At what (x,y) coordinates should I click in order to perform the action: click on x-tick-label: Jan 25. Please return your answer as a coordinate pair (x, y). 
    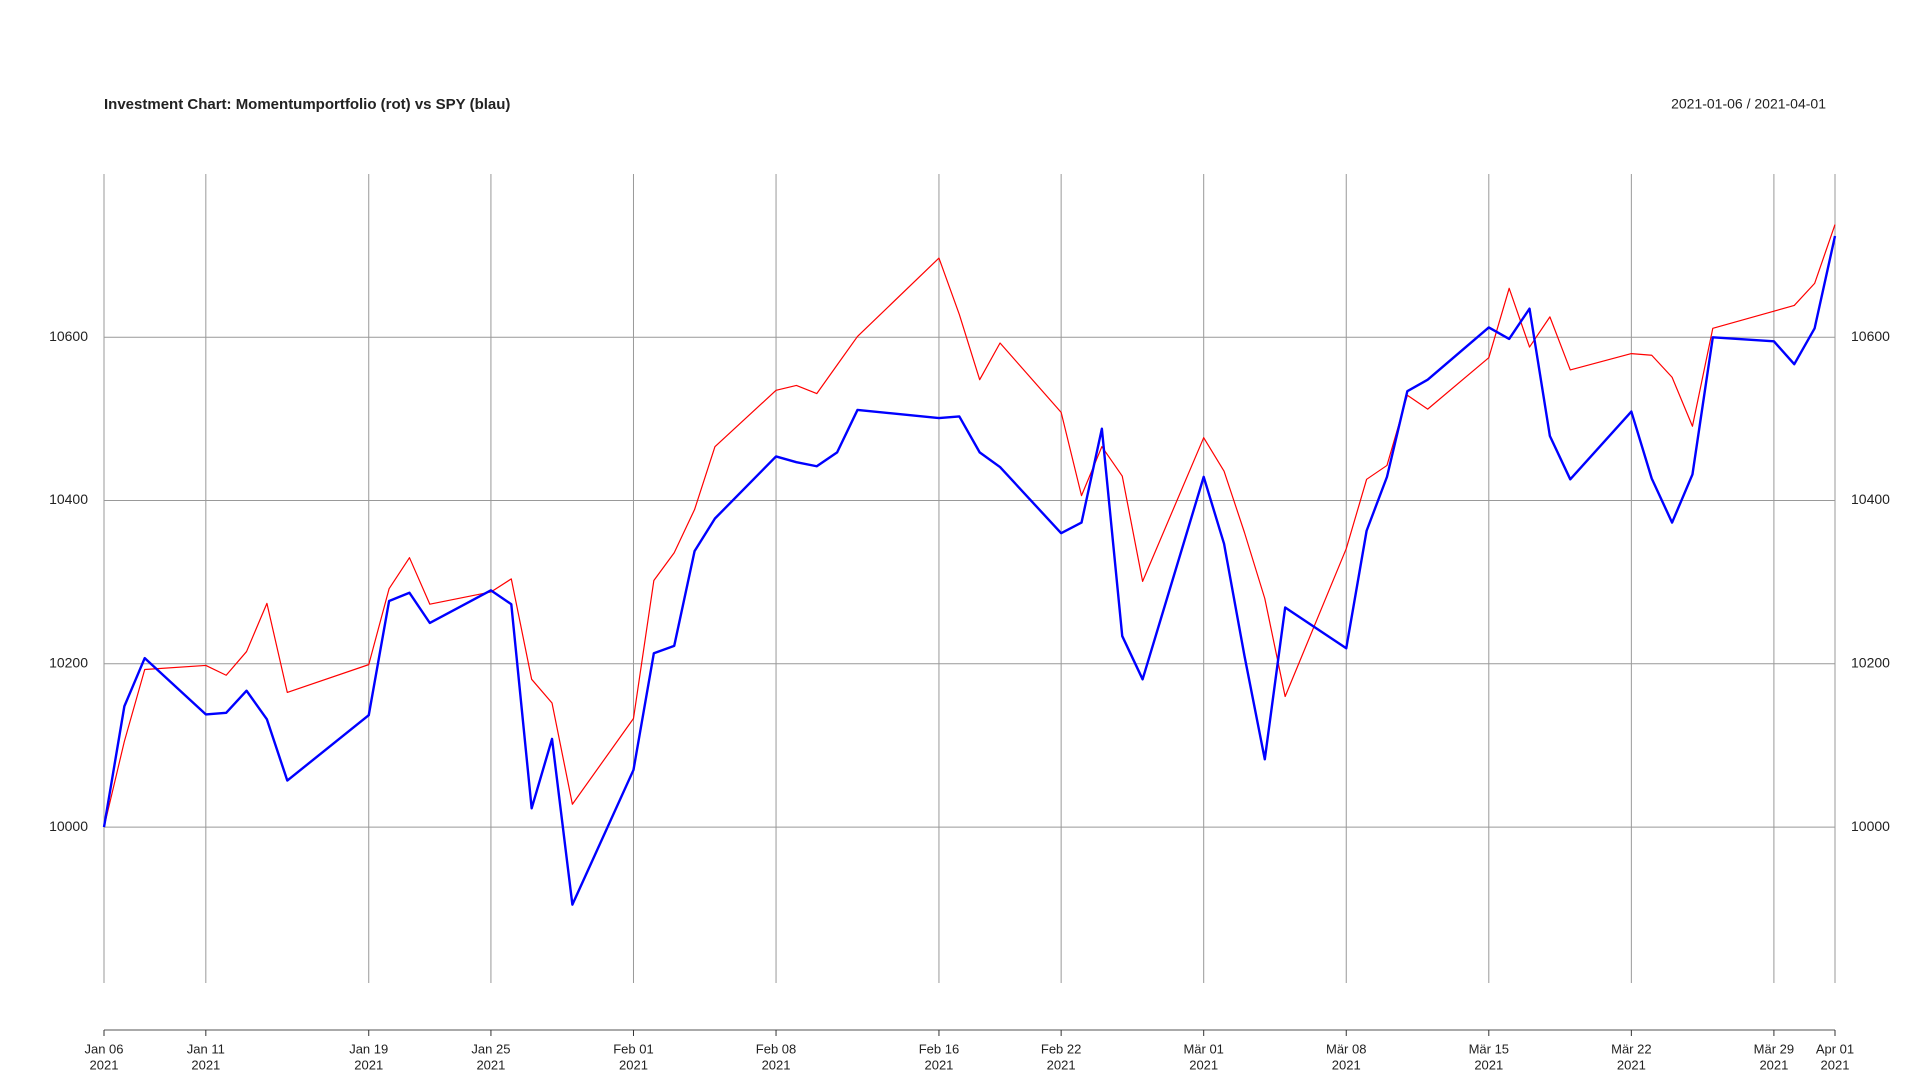
    Looking at the image, I should click on (490, 1048).